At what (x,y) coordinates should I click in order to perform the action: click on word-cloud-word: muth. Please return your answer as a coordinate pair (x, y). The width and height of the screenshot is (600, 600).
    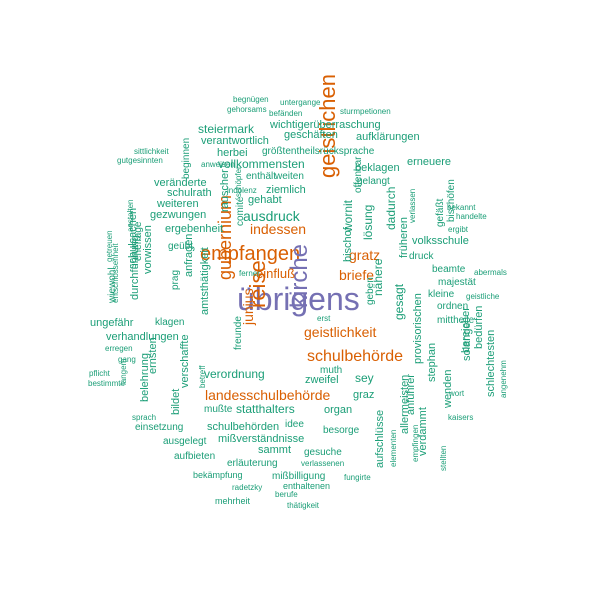
    Looking at the image, I should click on (331, 370).